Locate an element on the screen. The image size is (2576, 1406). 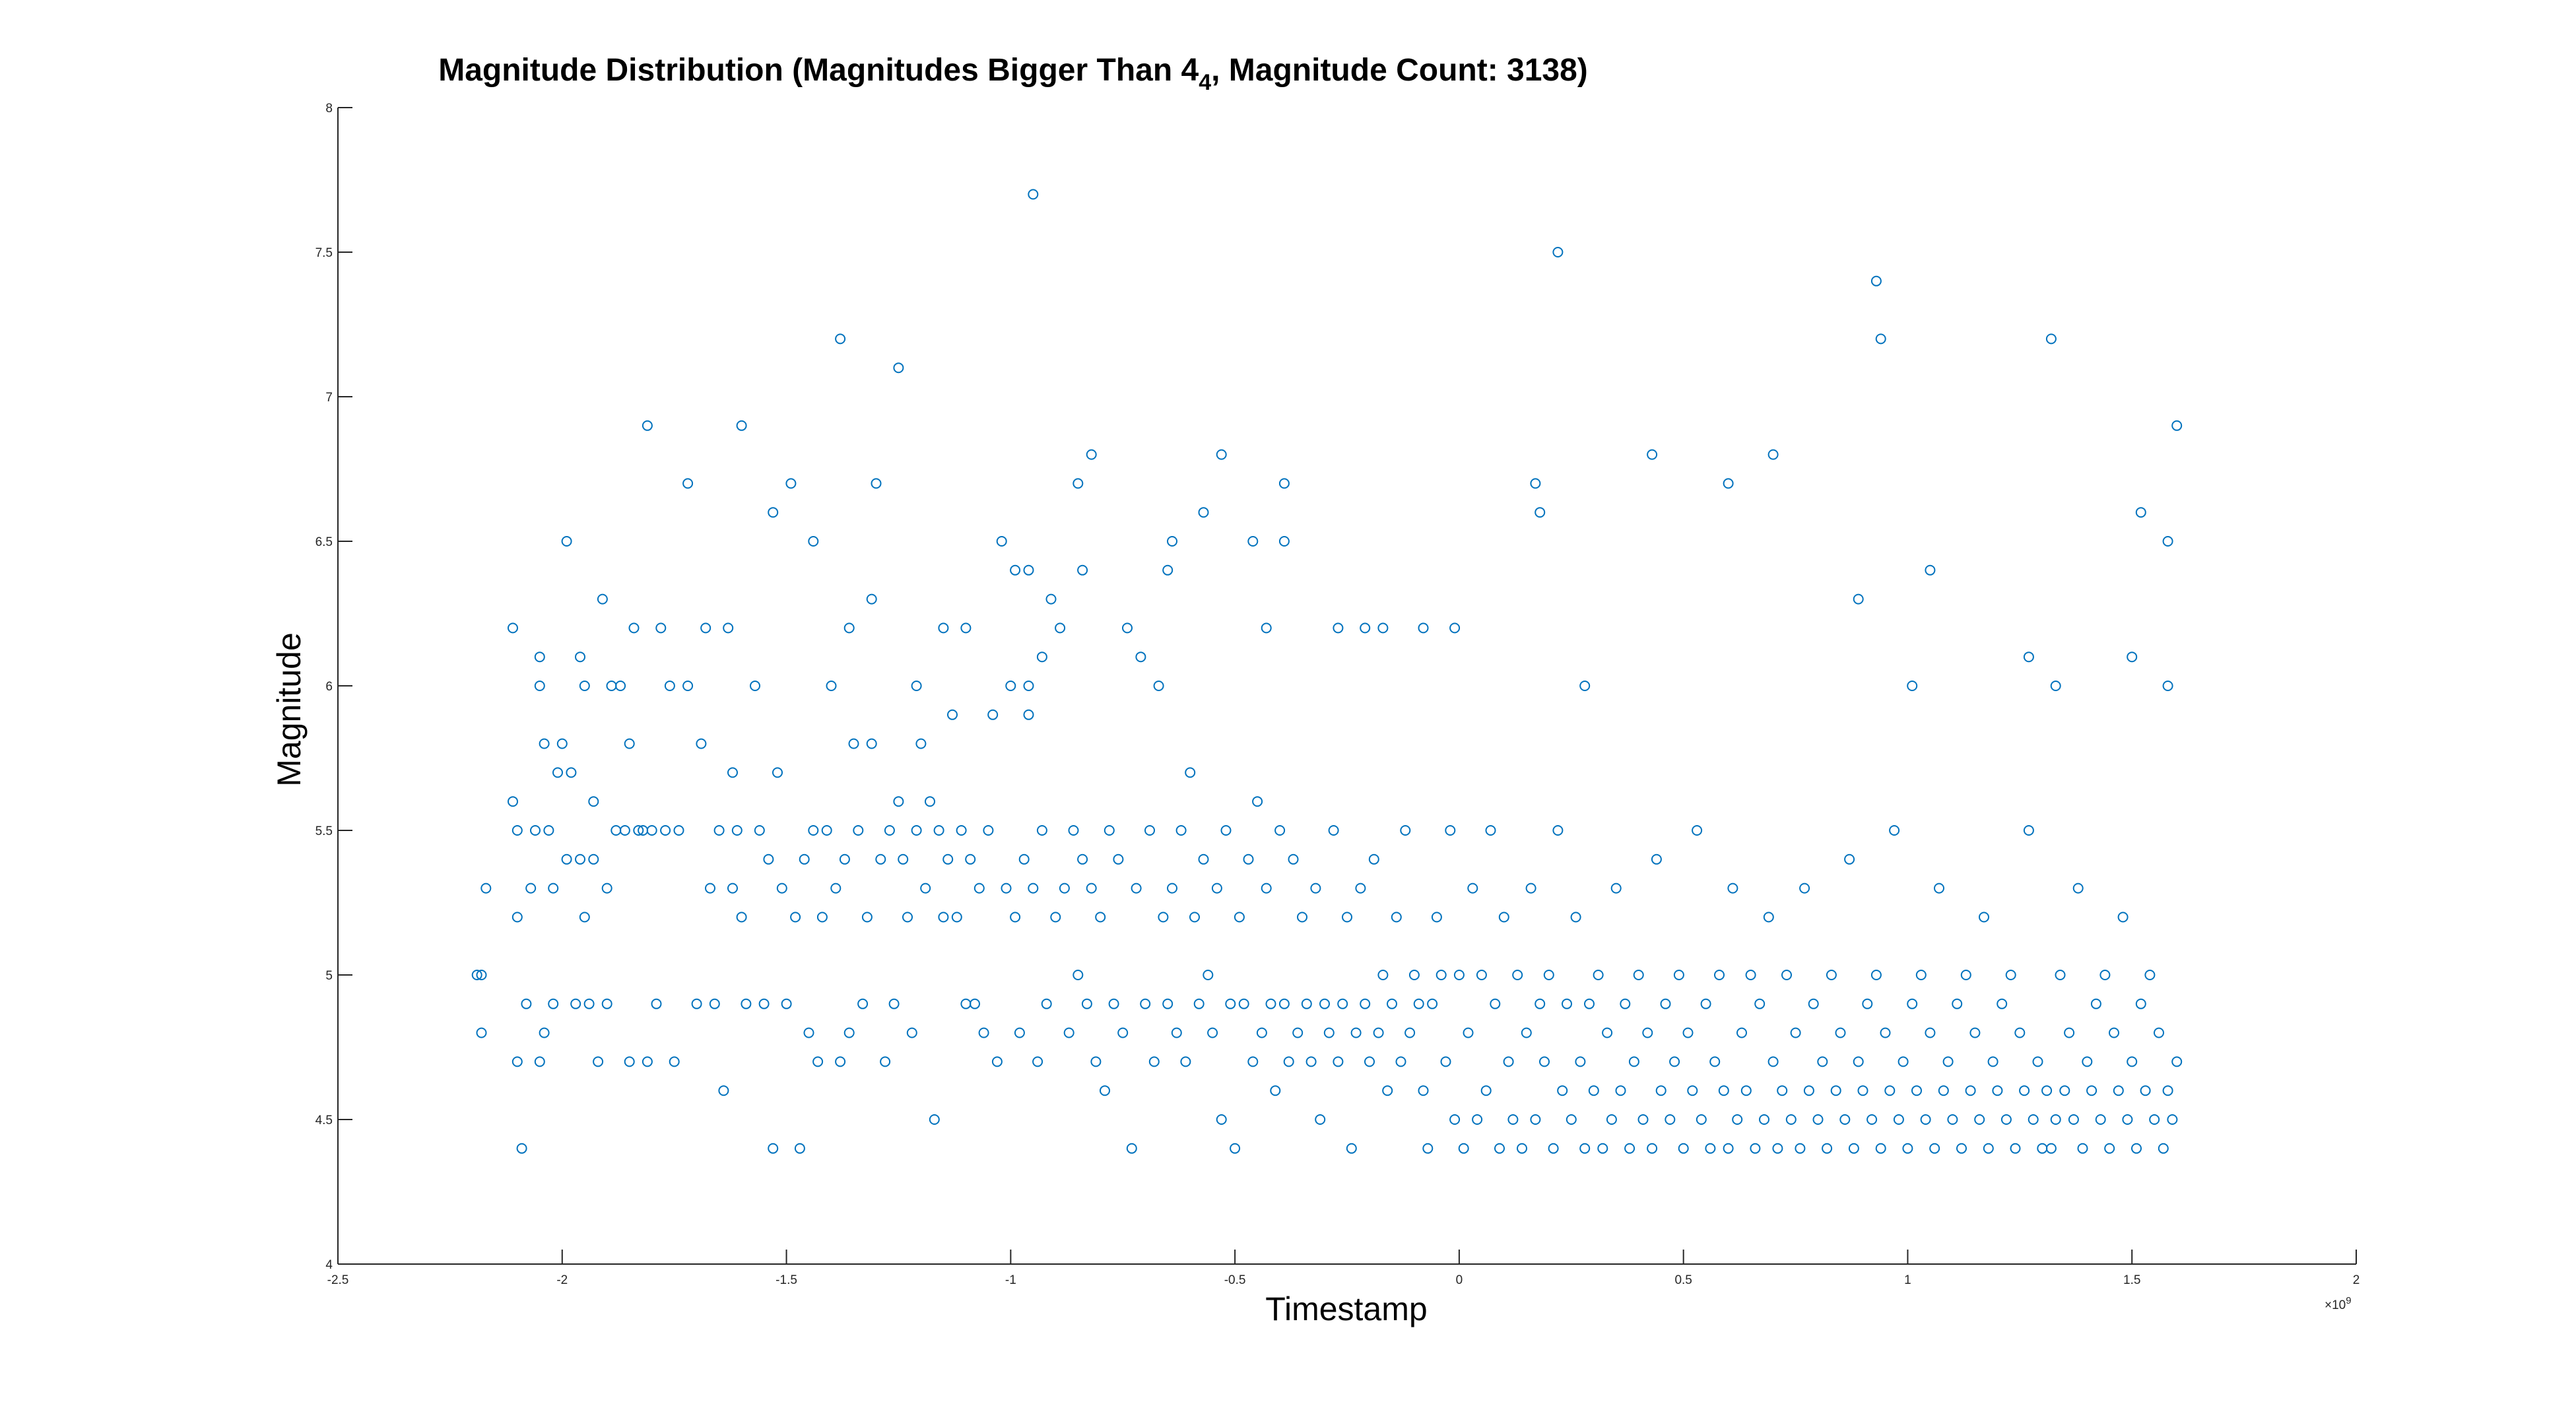
x-tick-label: 1.5 is located at coordinates (2131, 1280).